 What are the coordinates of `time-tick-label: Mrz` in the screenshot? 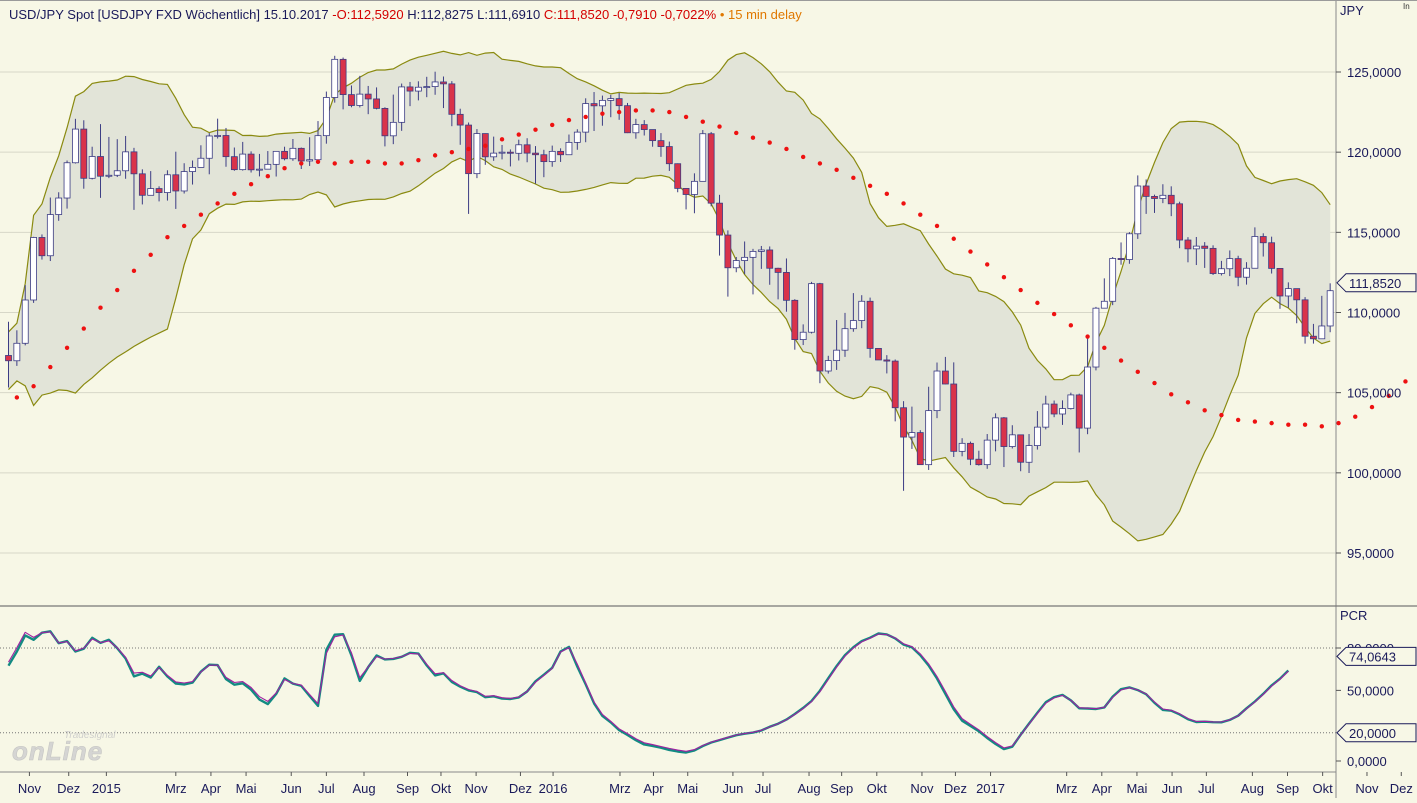 It's located at (176, 788).